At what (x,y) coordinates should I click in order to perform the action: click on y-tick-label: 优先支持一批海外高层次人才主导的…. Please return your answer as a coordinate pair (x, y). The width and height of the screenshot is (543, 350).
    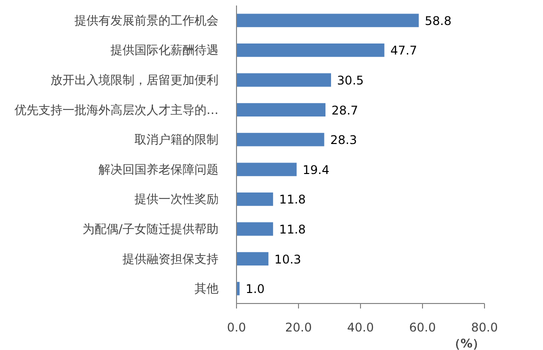
    Looking at the image, I should click on (116, 109).